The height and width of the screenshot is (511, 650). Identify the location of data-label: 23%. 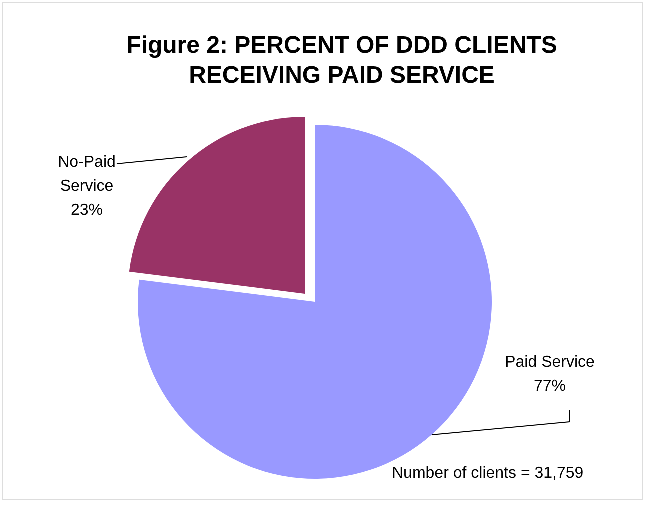
(87, 210).